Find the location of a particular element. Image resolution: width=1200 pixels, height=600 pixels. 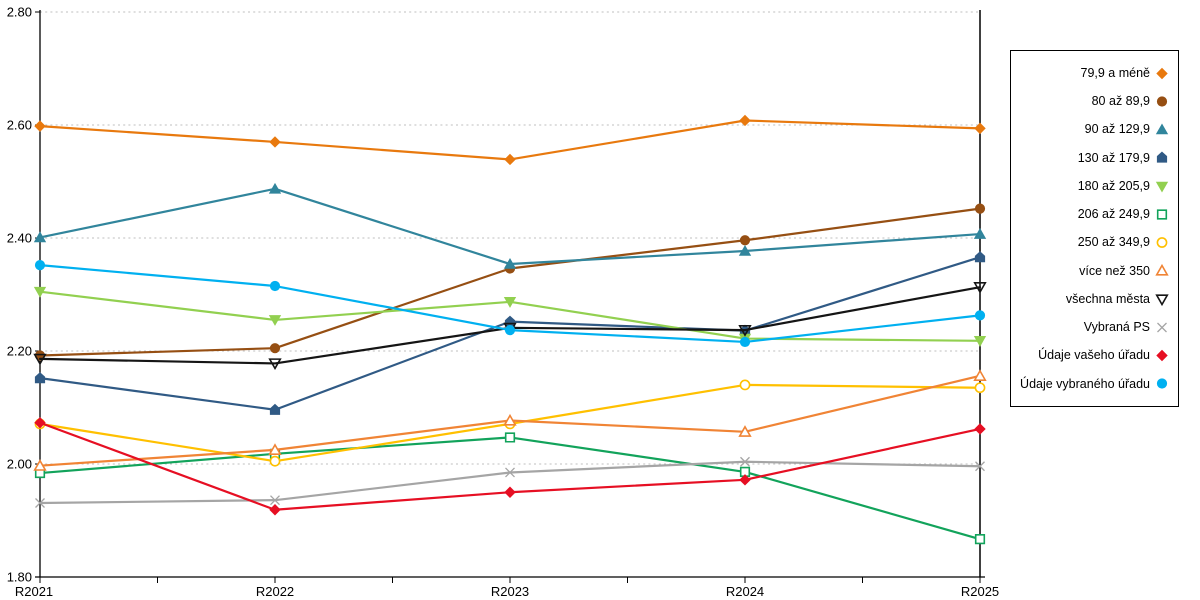

legend-label: všechna města is located at coordinates (1107, 298).